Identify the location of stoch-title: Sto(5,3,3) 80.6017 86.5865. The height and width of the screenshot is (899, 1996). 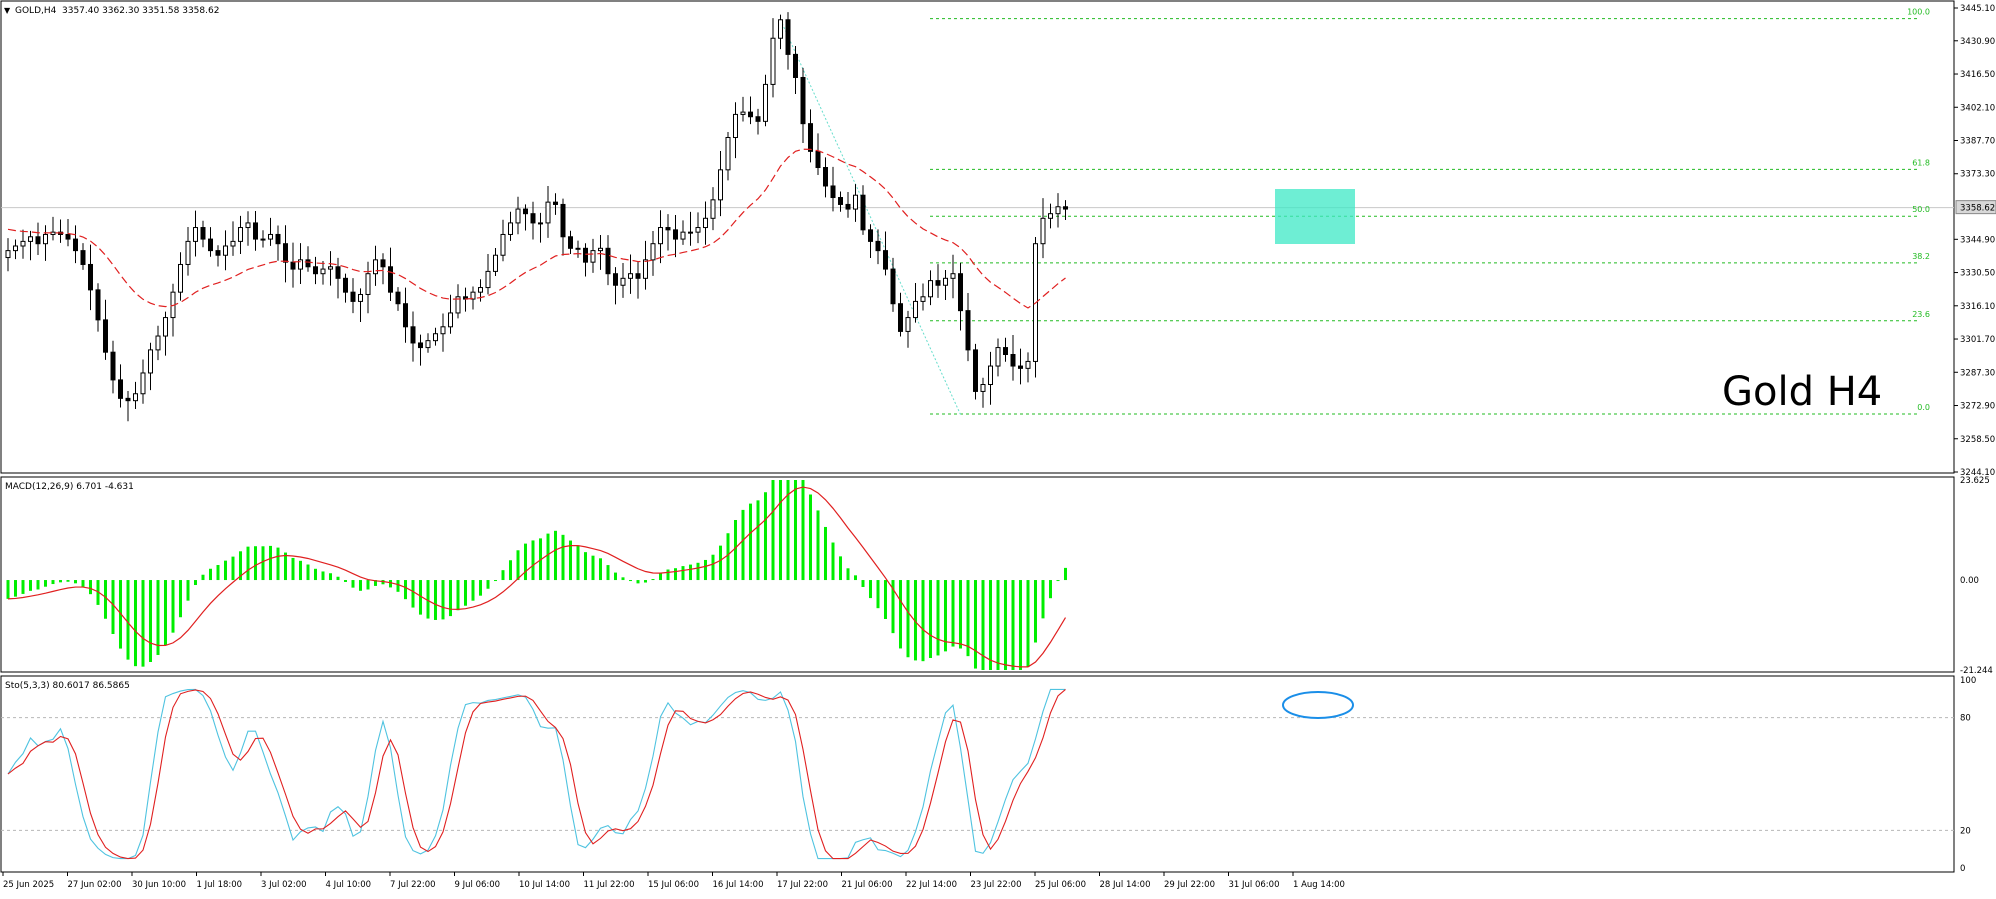
(67, 686).